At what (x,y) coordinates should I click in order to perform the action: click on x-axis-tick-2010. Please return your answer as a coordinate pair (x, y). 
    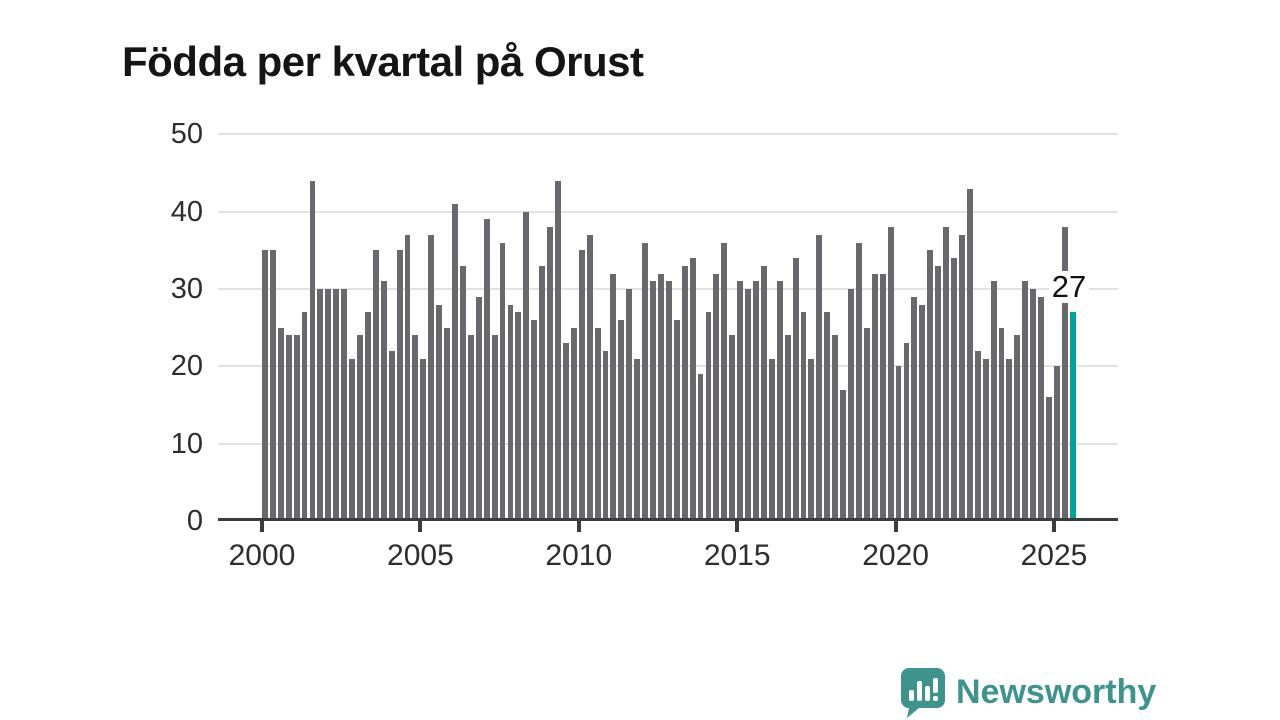
    Looking at the image, I should click on (578, 526).